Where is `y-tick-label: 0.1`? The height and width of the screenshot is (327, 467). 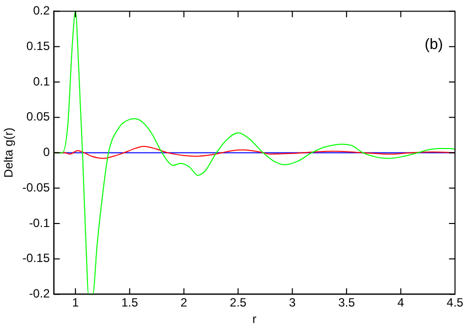 y-tick-label: 0.1 is located at coordinates (41, 81).